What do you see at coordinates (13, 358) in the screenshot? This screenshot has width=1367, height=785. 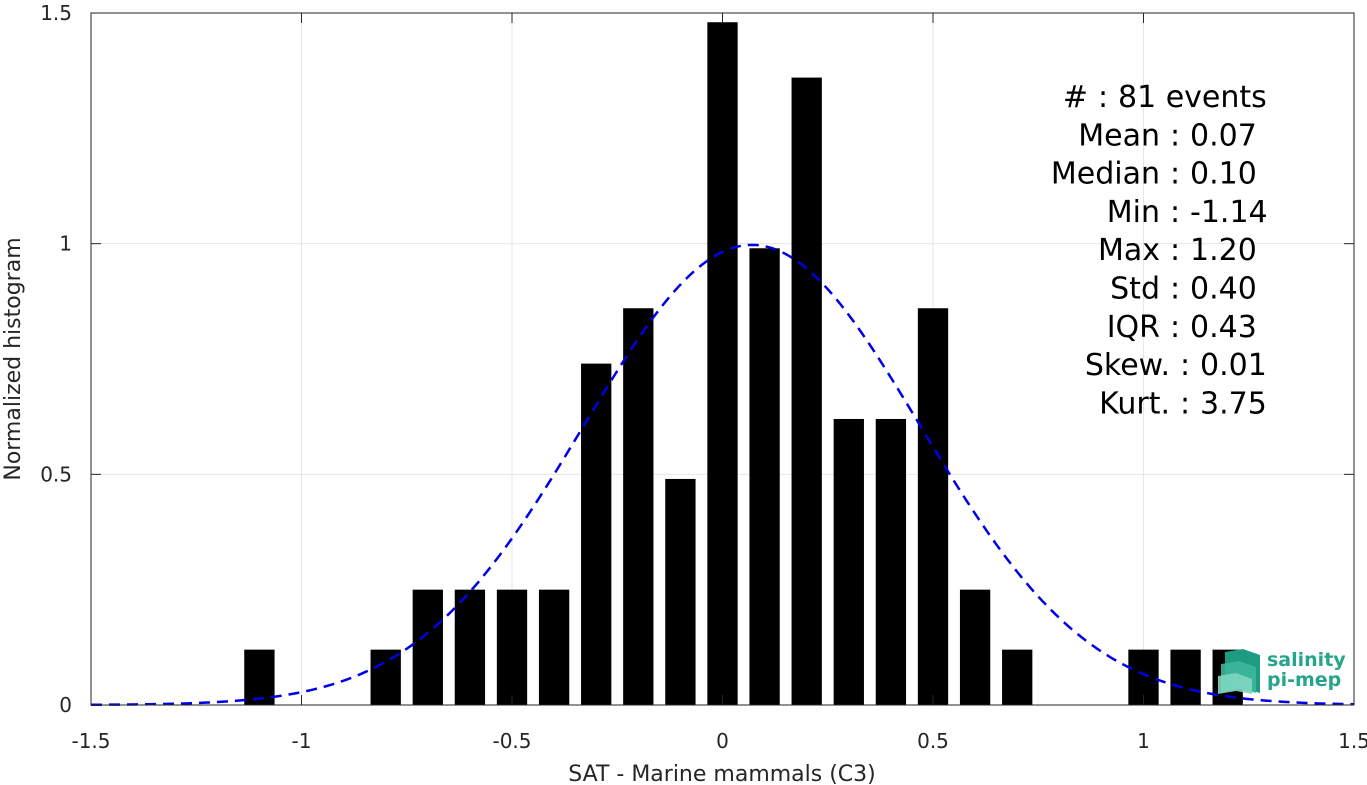 I see `y-axis-label: Normalized histogram` at bounding box center [13, 358].